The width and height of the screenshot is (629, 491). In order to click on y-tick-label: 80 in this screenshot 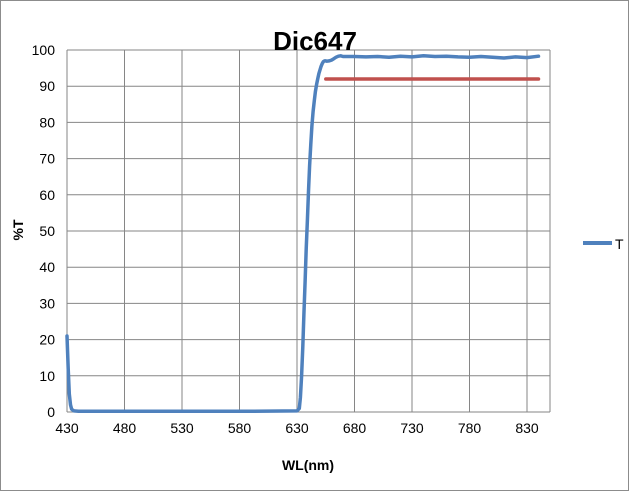, I will do `click(47, 122)`.